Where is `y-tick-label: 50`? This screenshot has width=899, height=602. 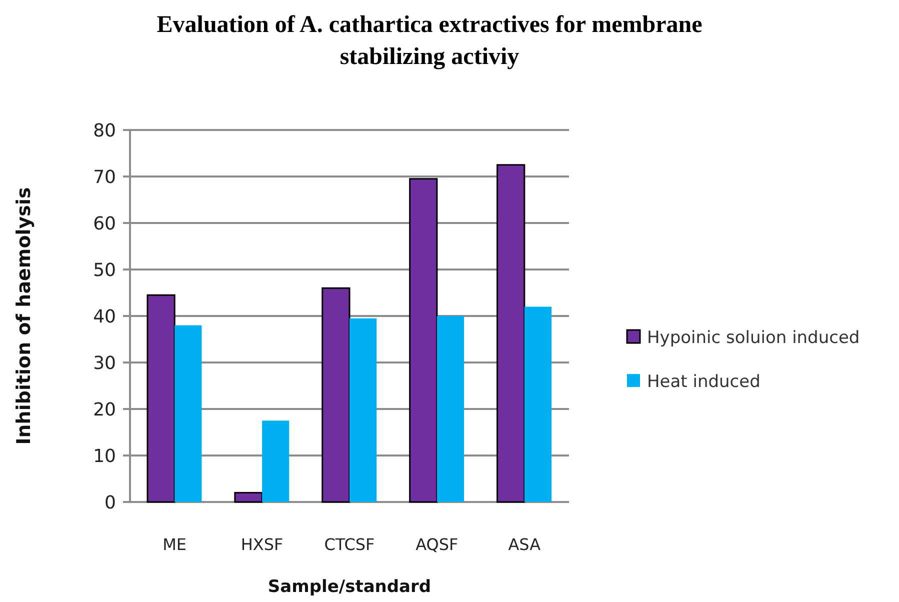
y-tick-label: 50 is located at coordinates (104, 270).